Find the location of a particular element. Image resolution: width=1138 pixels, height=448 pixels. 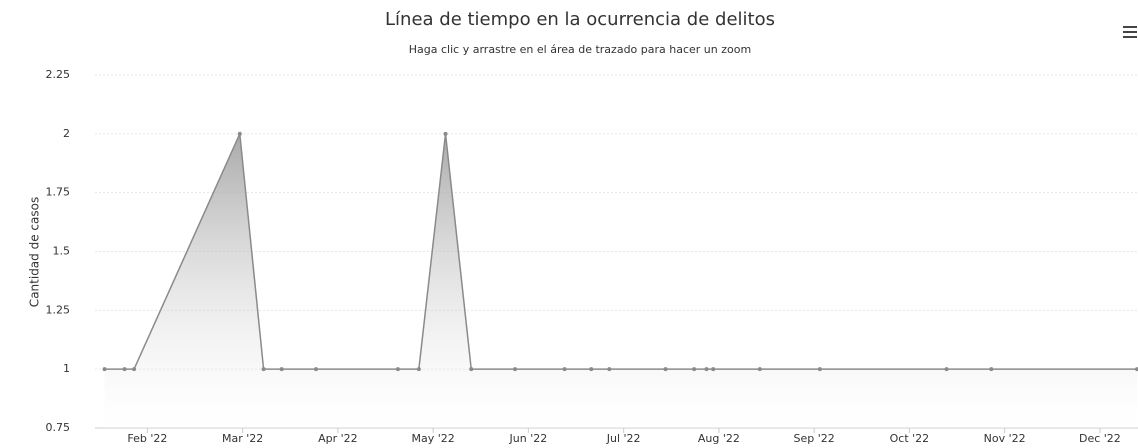

y-tick-label: 2 is located at coordinates (66, 133).